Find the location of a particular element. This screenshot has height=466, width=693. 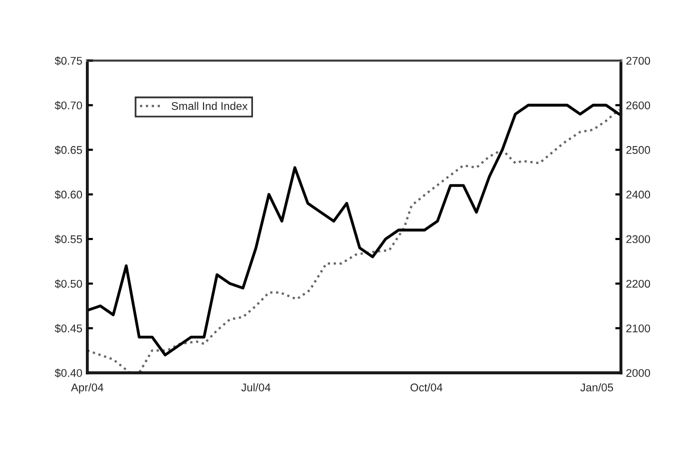

y-tick-label: $0.70 is located at coordinates (68, 105).